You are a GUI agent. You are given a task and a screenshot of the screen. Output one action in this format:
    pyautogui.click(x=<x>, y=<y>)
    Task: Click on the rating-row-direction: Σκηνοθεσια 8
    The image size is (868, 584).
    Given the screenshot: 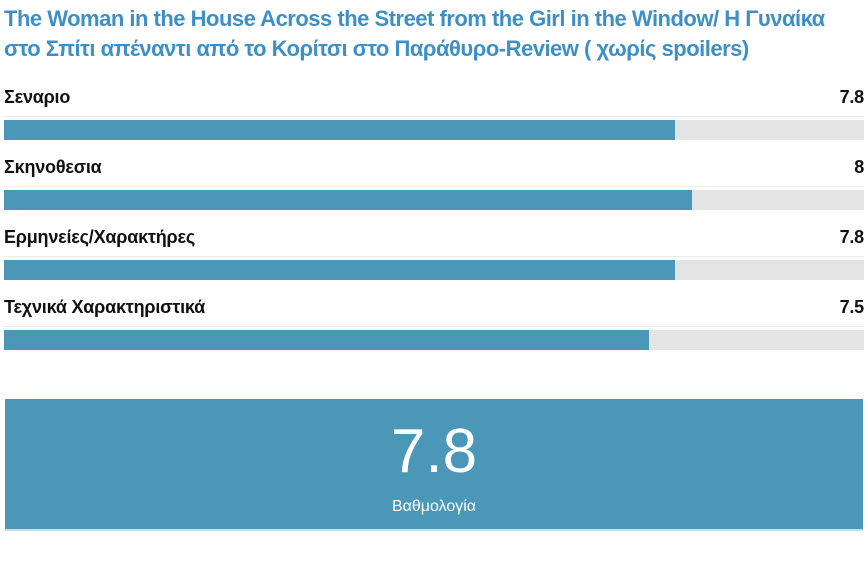 What is the action you would take?
    pyautogui.click(x=434, y=181)
    